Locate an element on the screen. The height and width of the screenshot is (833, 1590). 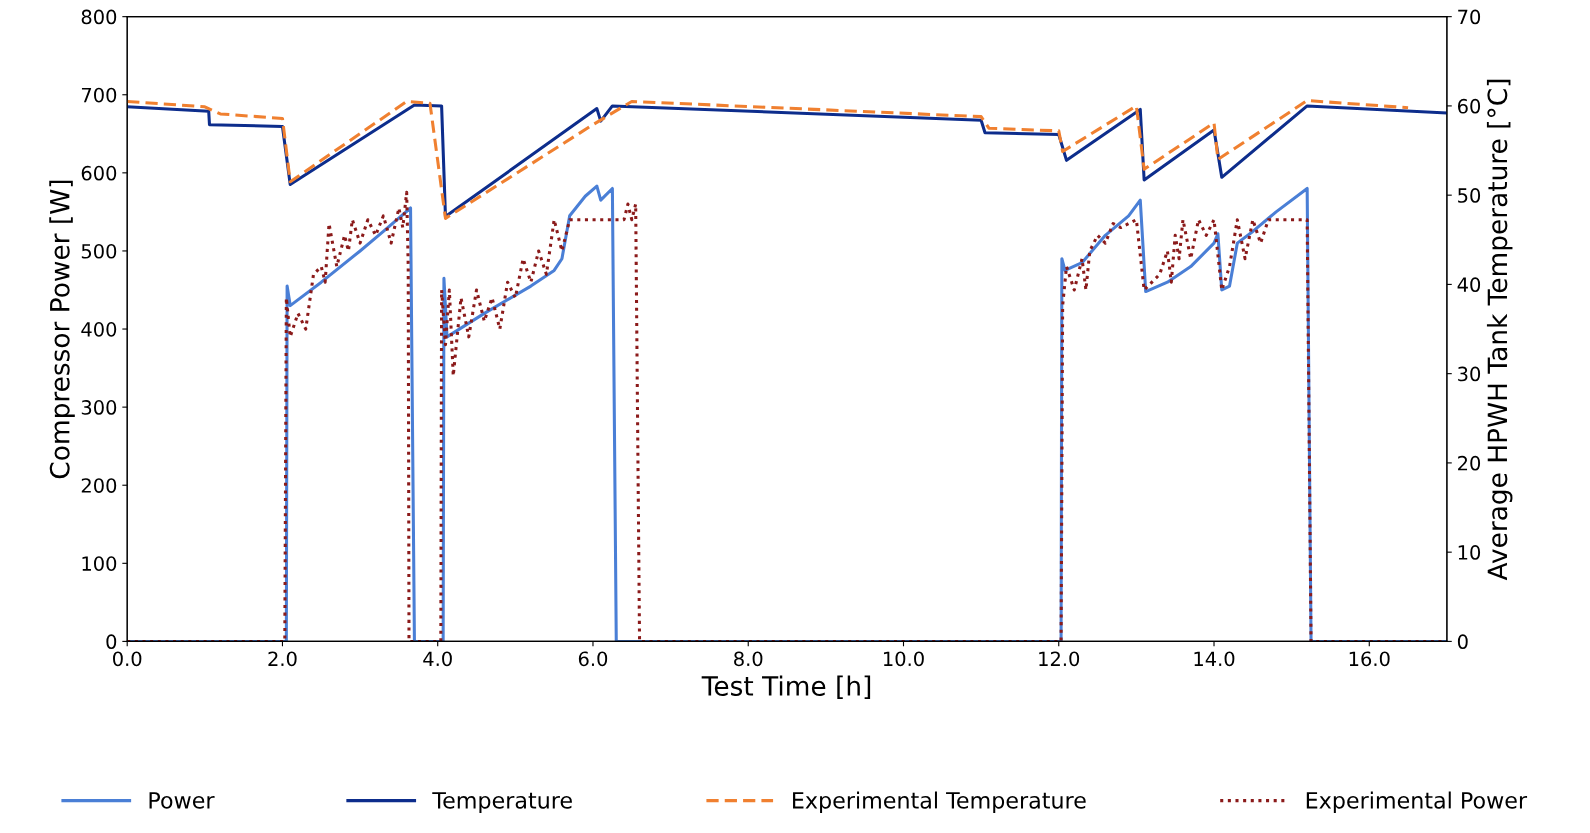
y-tick-label: 100 is located at coordinates (99, 563).